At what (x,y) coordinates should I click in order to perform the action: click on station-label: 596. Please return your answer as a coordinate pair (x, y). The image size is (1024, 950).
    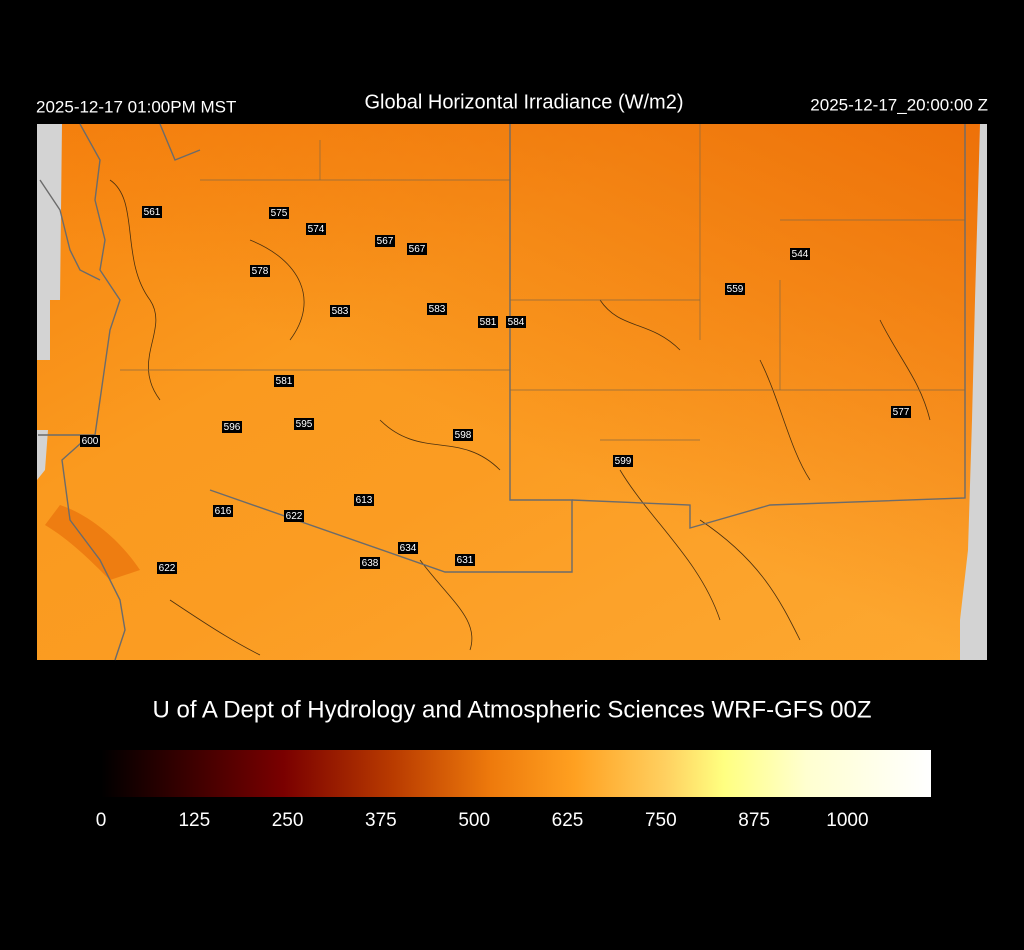
    Looking at the image, I should click on (232, 427).